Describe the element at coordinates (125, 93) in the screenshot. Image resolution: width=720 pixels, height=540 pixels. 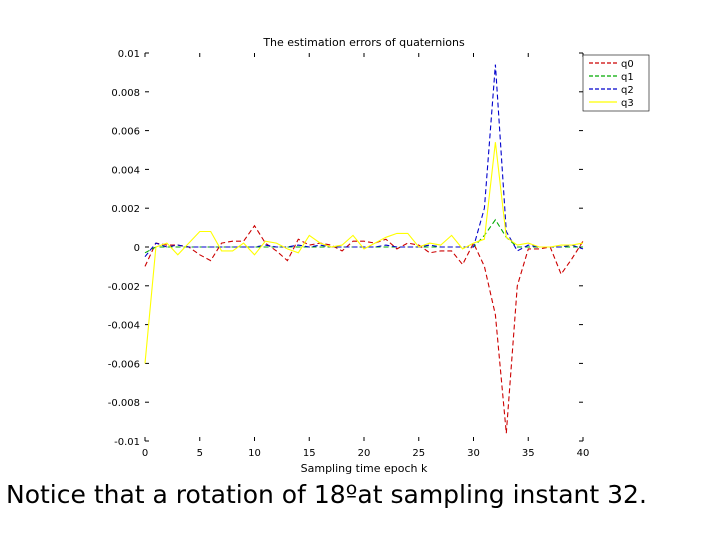
I see `y-tick-label: 0.008` at that location.